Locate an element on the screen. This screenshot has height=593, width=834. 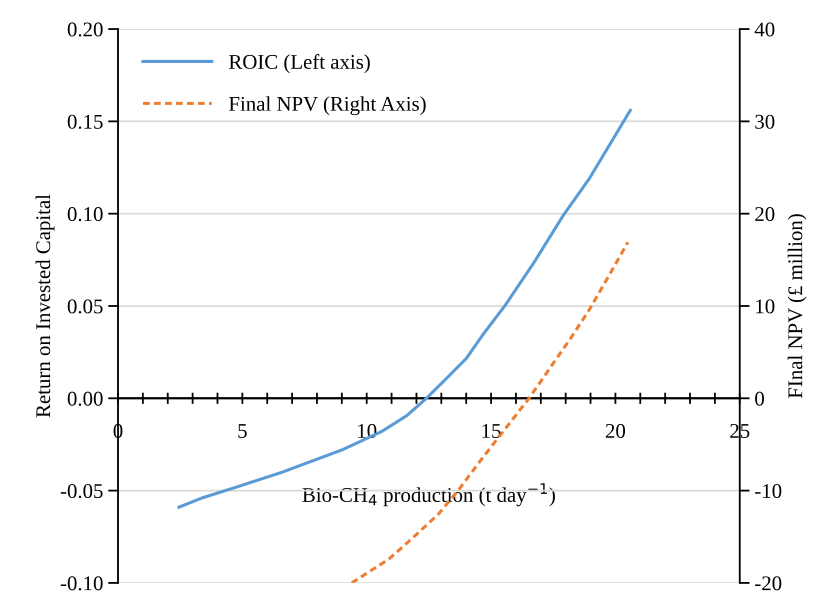
y2-tick-label: 40 is located at coordinates (764, 29).